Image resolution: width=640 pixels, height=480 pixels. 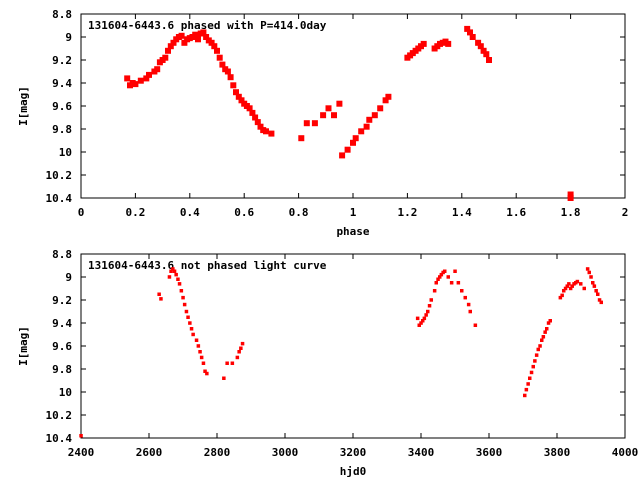 What do you see at coordinates (516, 212) in the screenshot?
I see `x-tick-label: 1.6` at bounding box center [516, 212].